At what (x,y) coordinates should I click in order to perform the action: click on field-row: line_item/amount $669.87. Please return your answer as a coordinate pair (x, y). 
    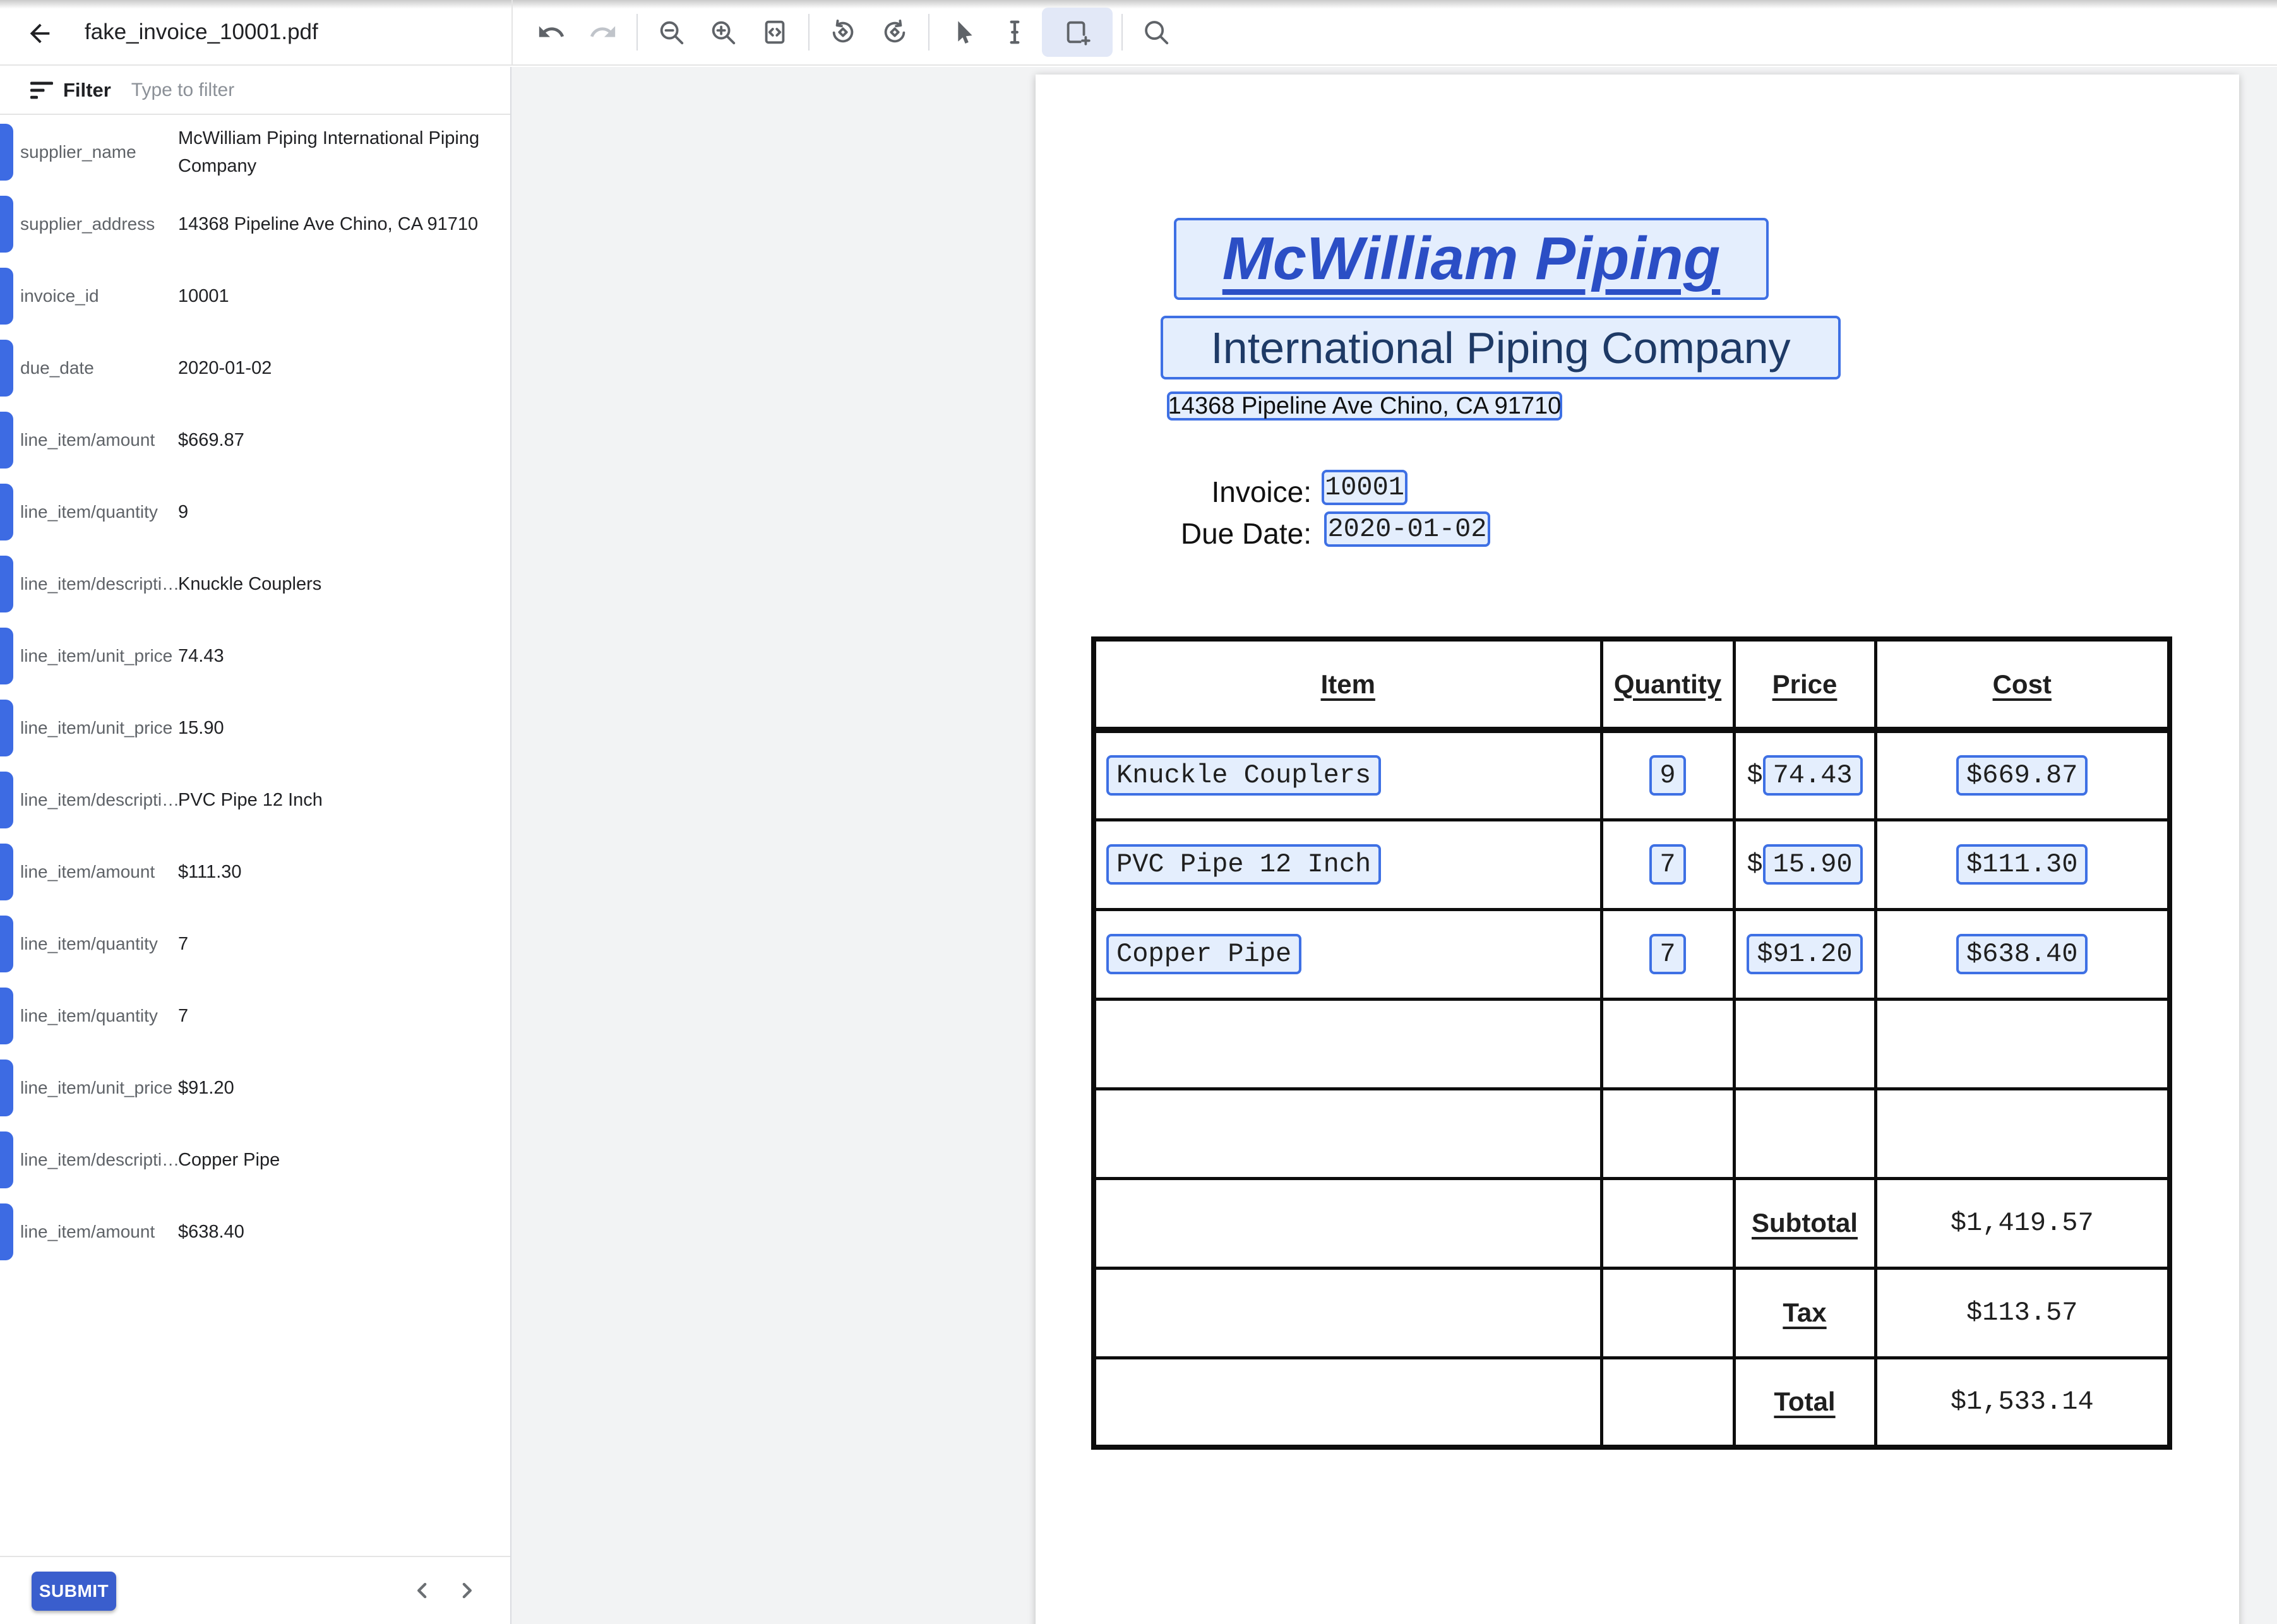
    Looking at the image, I should click on (255, 440).